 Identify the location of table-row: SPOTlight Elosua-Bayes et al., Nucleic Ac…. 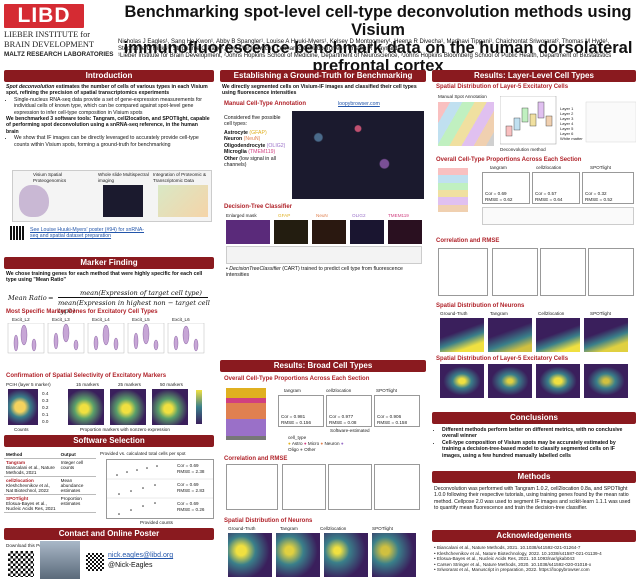
(50, 503).